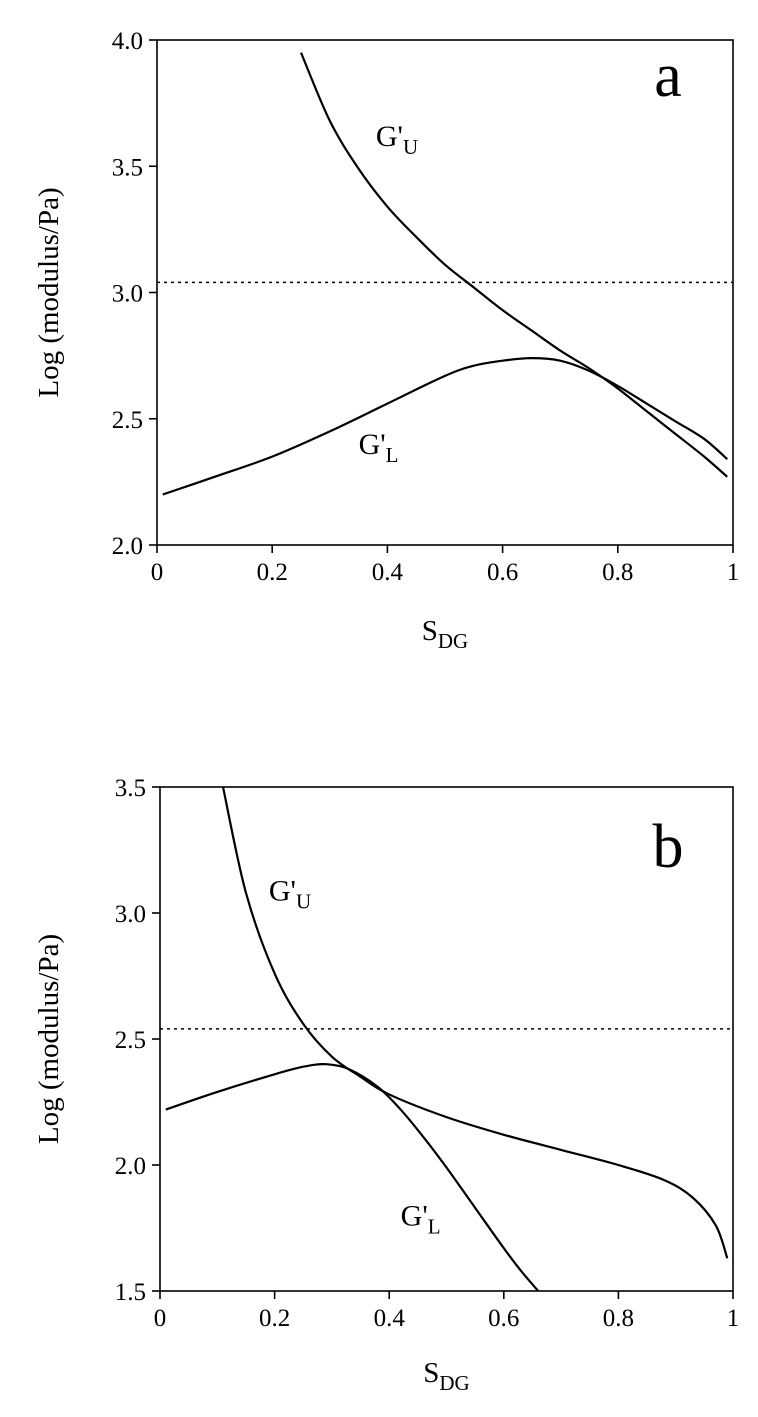 The height and width of the screenshot is (1417, 758). Describe the element at coordinates (668, 847) in the screenshot. I see `panel-letter: b` at that location.